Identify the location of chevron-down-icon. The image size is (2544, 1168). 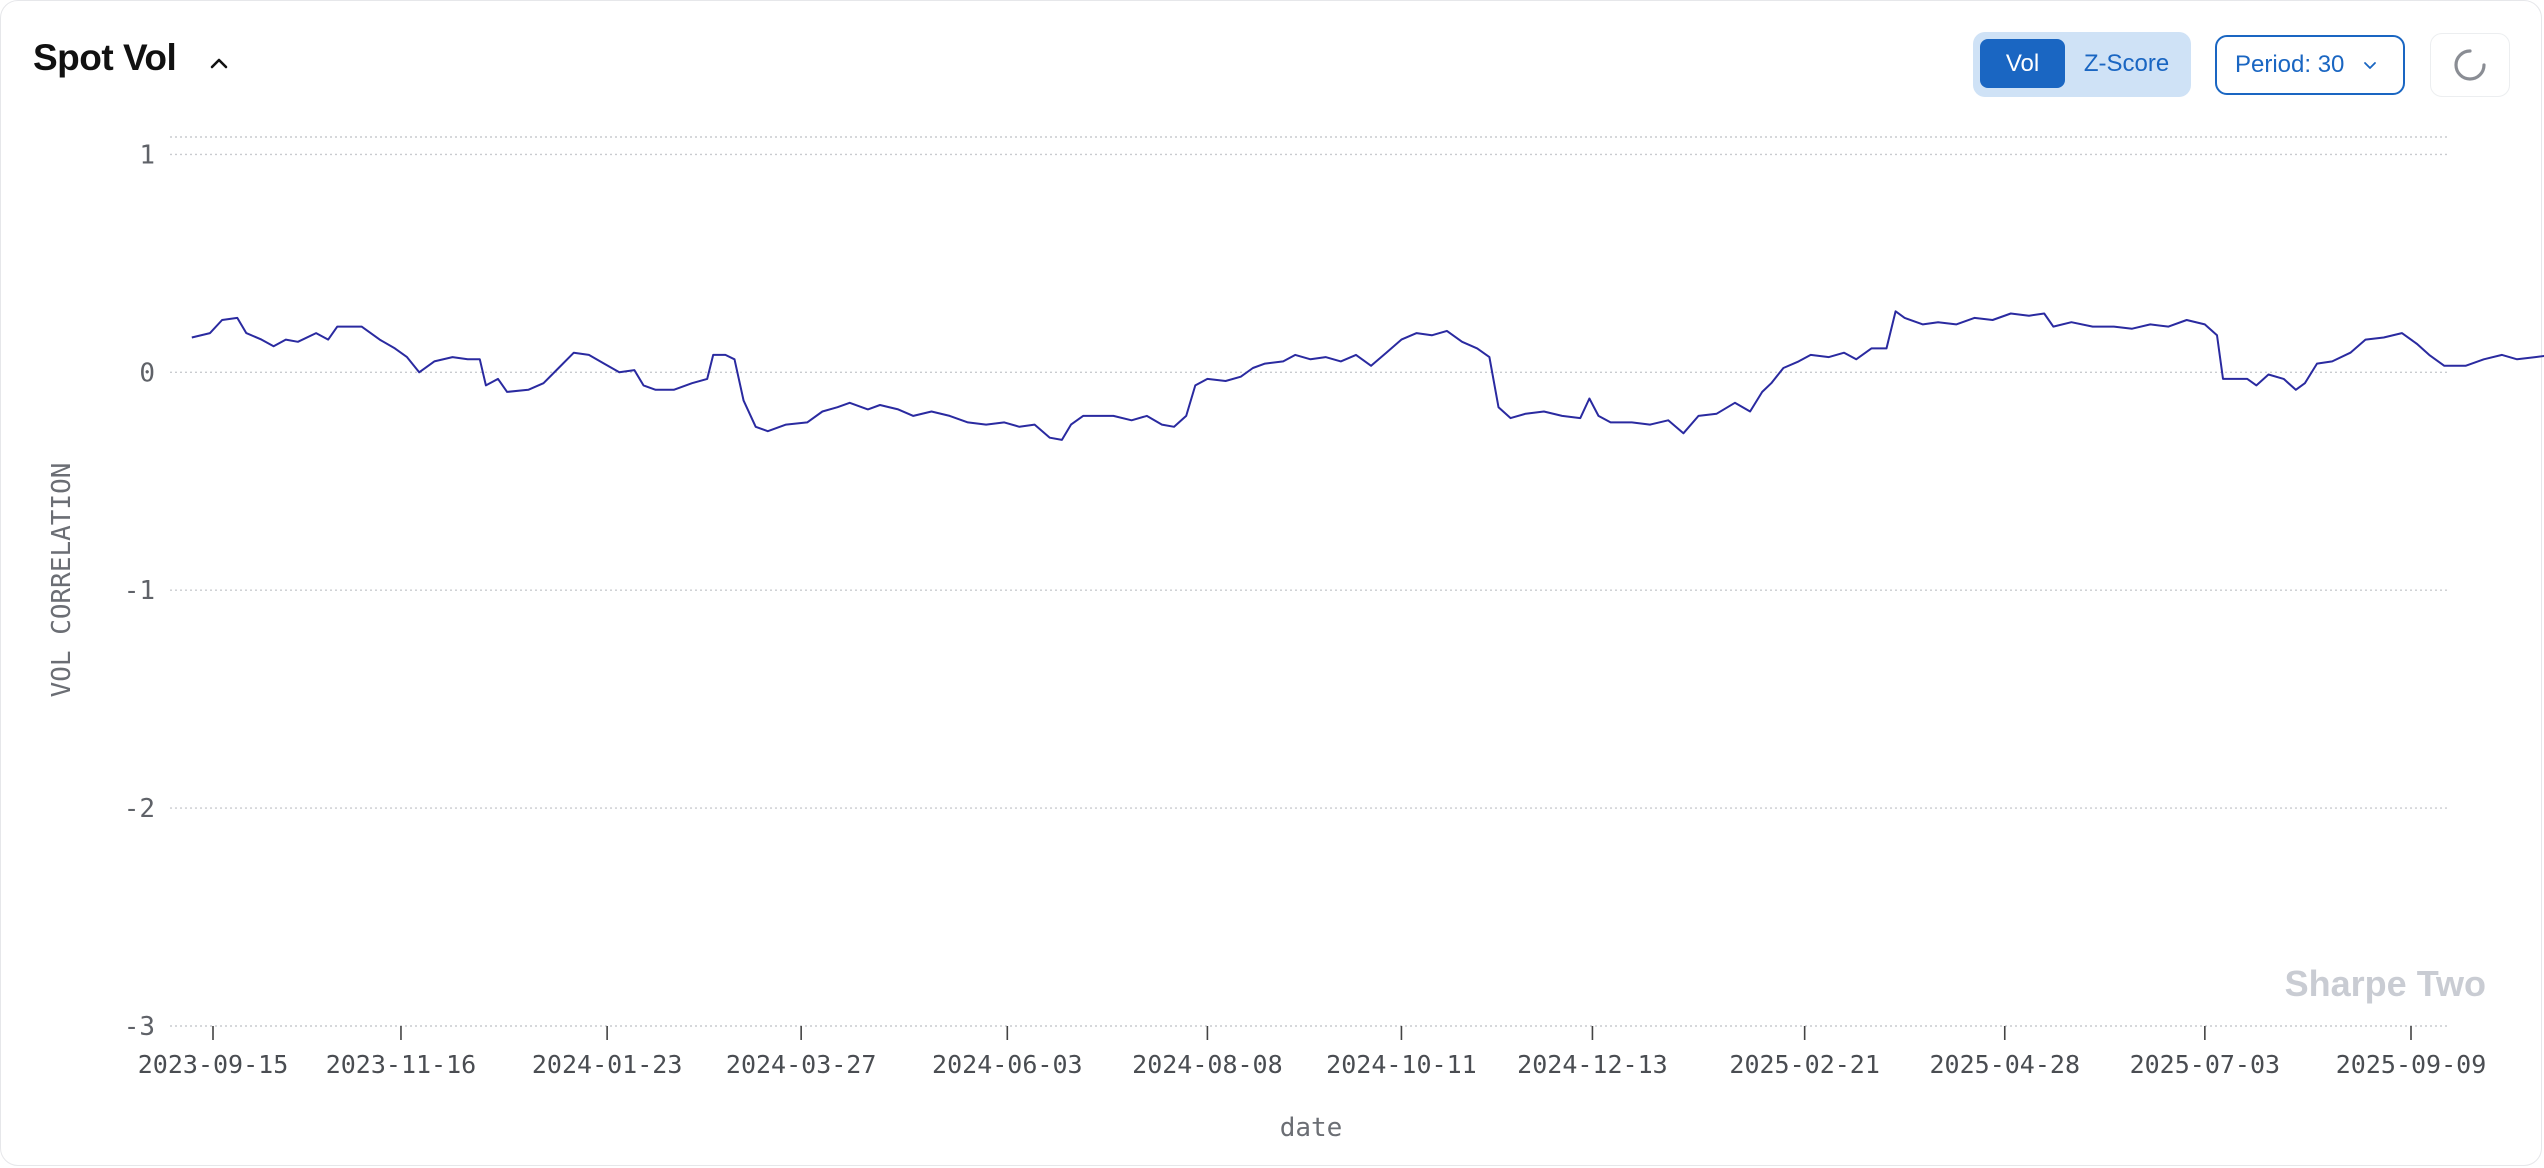
(2370, 65).